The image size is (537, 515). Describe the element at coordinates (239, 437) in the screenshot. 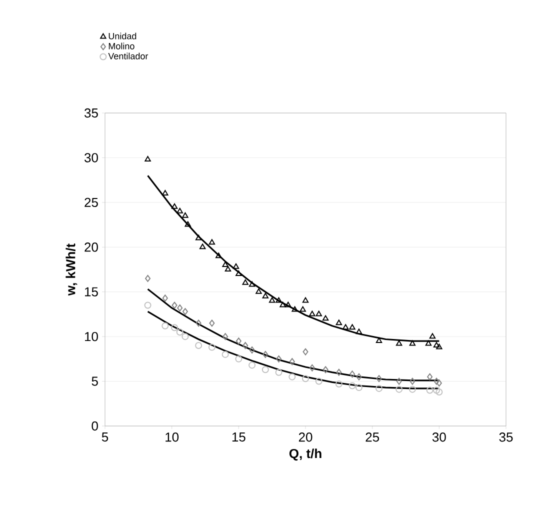

I see `x-tick-label: 15` at that location.